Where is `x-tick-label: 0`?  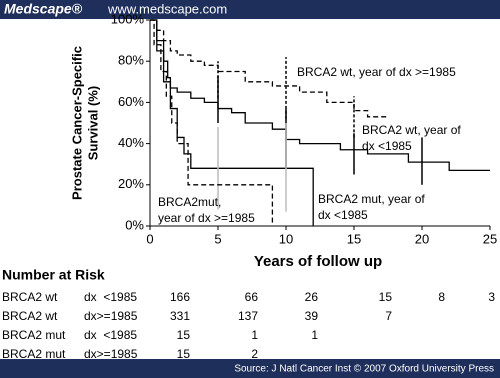 x-tick-label: 0 is located at coordinates (149, 238).